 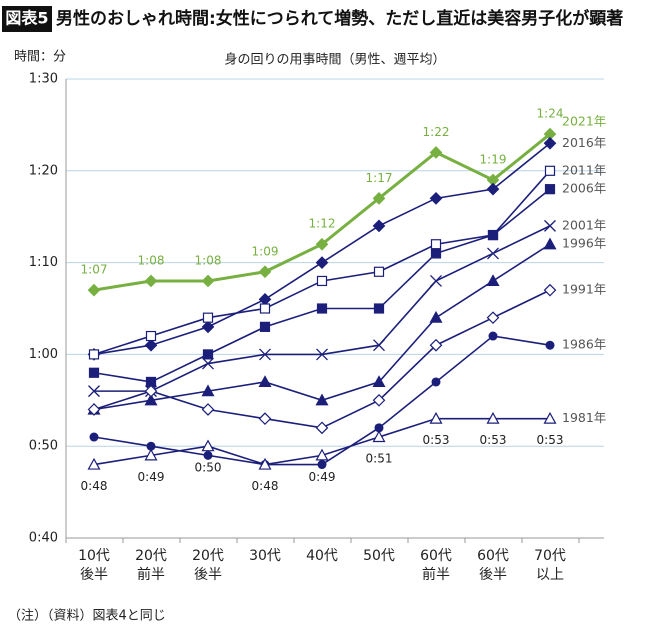 I want to click on legend-label: 1981年, so click(x=584, y=417).